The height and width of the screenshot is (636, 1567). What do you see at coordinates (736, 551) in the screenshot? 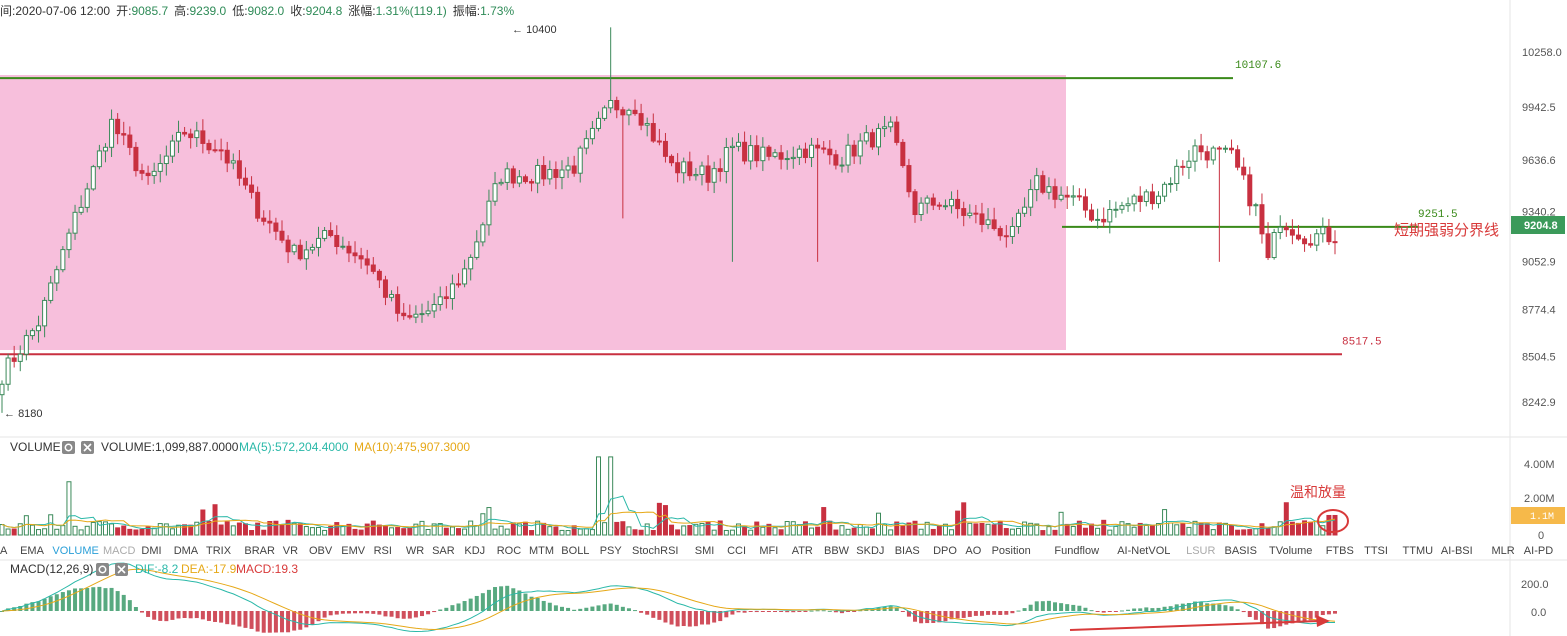
I see `indicator-tab-cci: CCI` at bounding box center [736, 551].